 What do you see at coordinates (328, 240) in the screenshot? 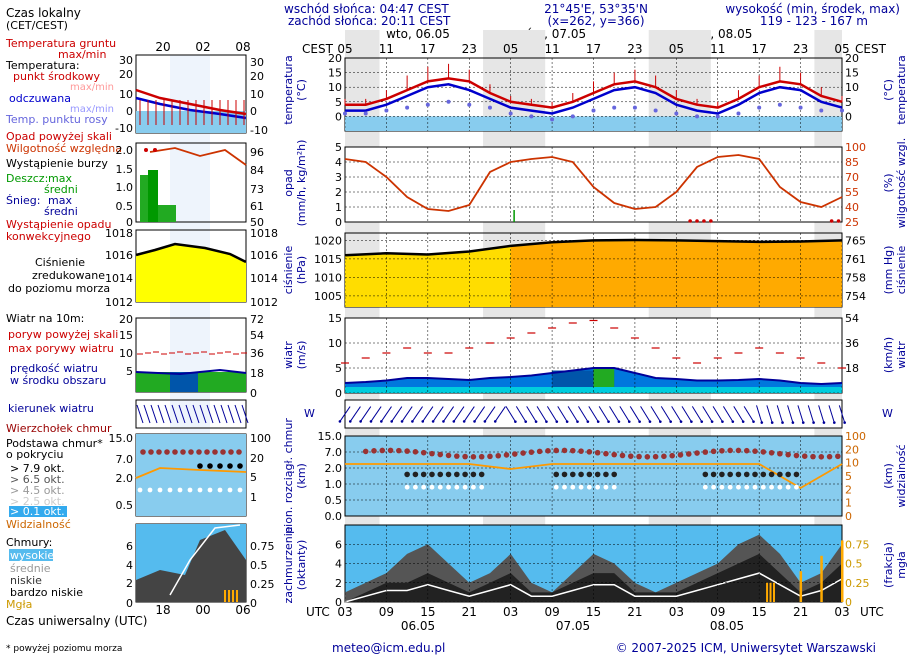
I see `press-ytick-left: 1020` at bounding box center [328, 240].